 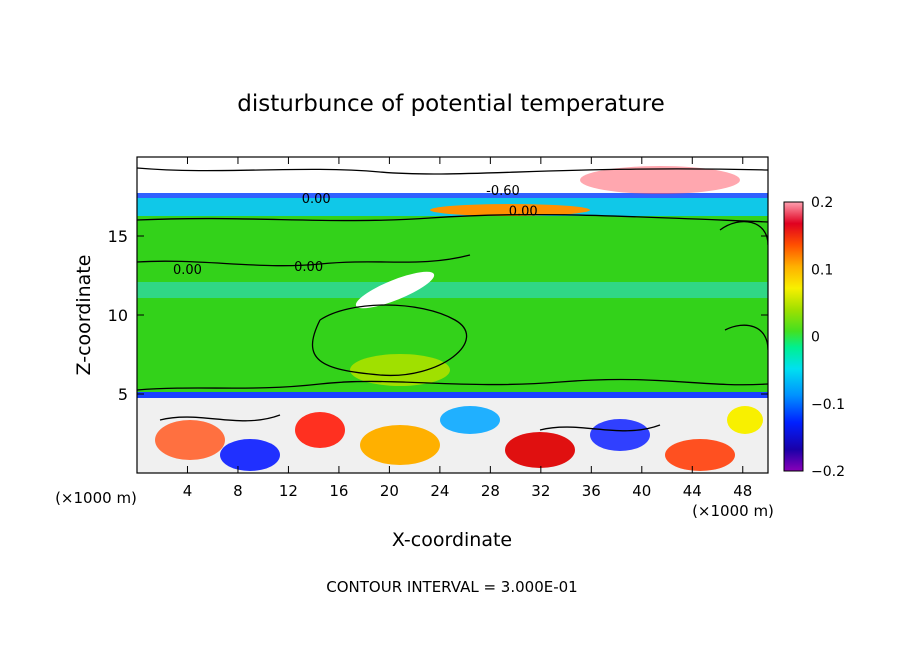 What do you see at coordinates (503, 191) in the screenshot?
I see `contour-label: -0.60` at bounding box center [503, 191].